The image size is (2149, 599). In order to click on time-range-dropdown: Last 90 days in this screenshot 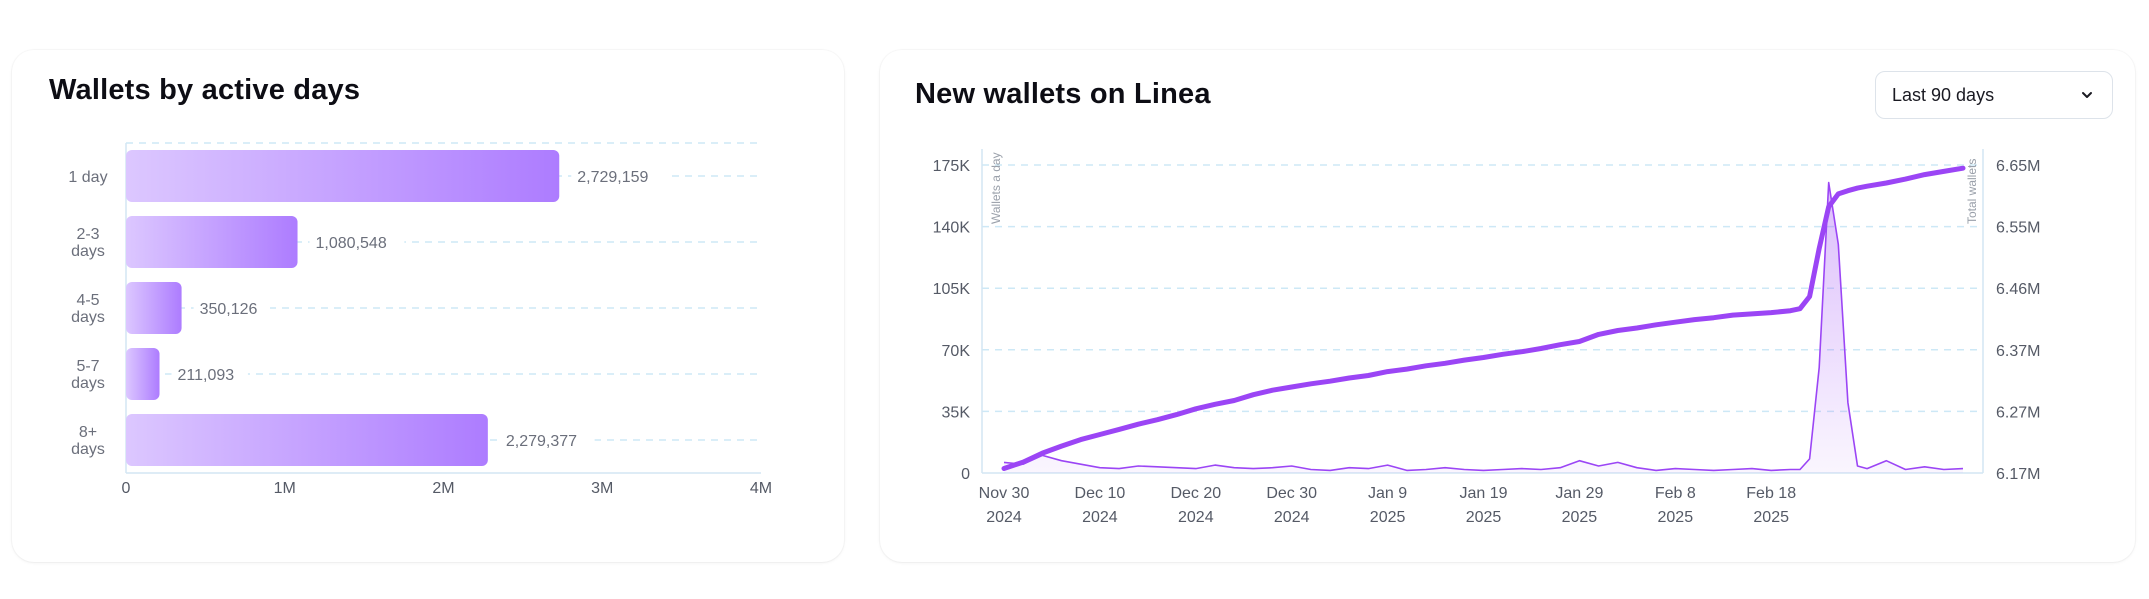, I will do `click(1994, 95)`.